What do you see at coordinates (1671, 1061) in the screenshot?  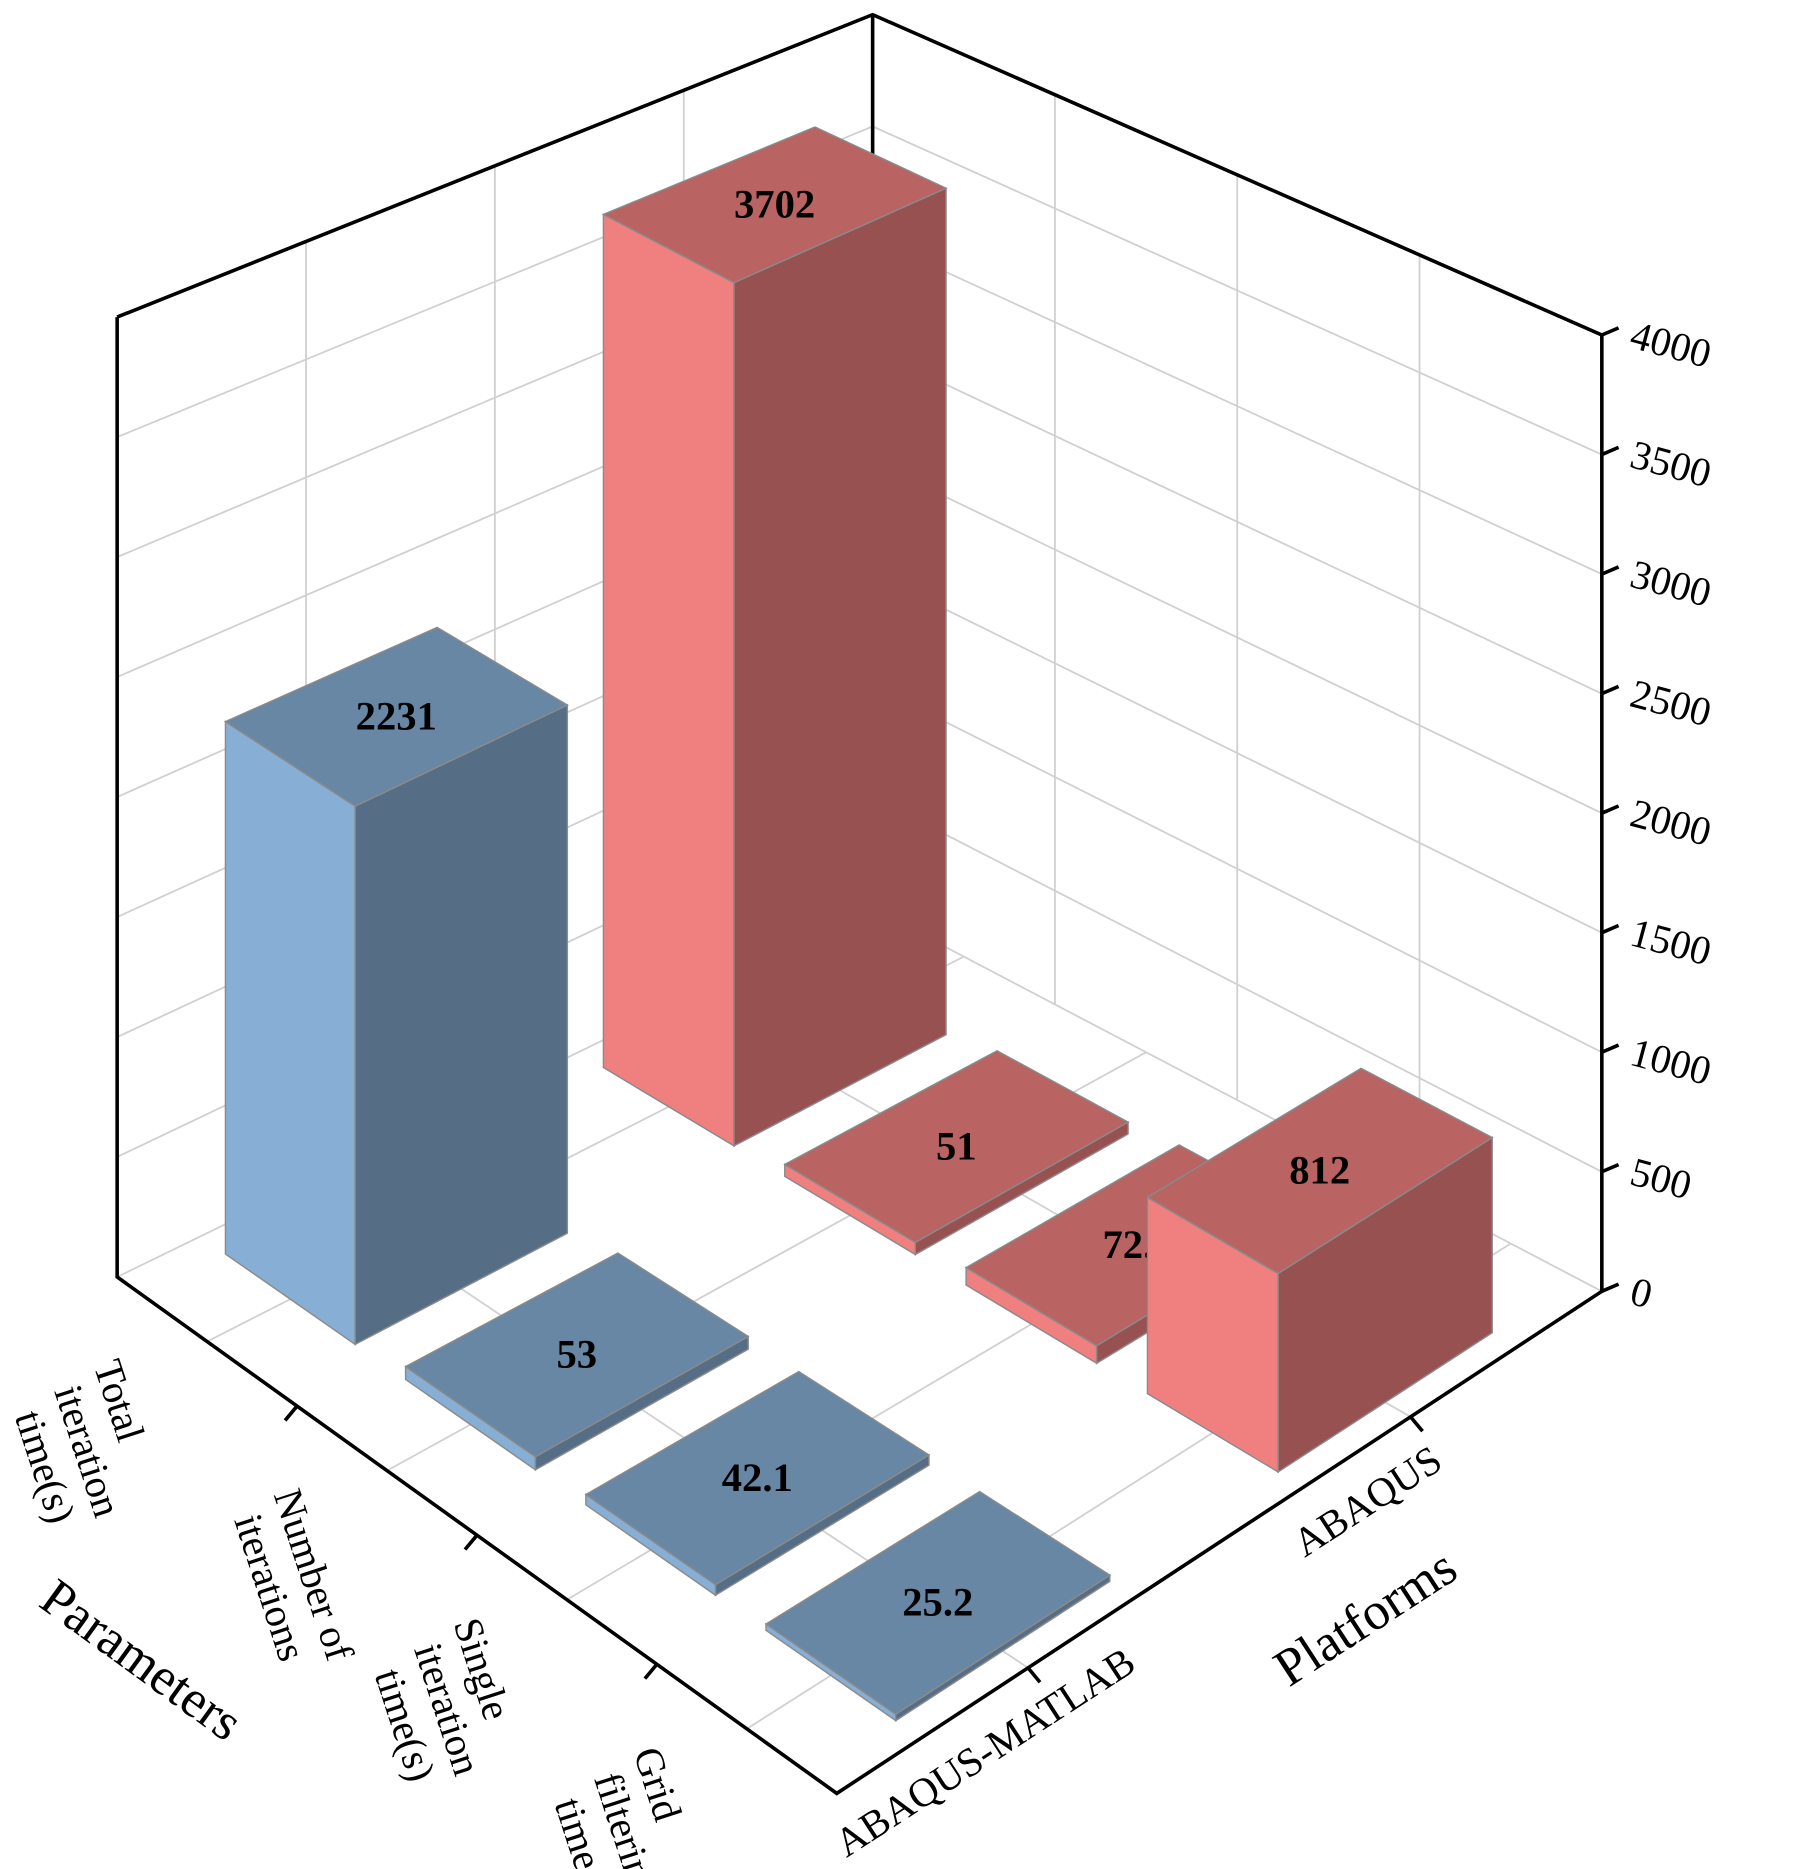 I see `z-tick-label: 1000` at bounding box center [1671, 1061].